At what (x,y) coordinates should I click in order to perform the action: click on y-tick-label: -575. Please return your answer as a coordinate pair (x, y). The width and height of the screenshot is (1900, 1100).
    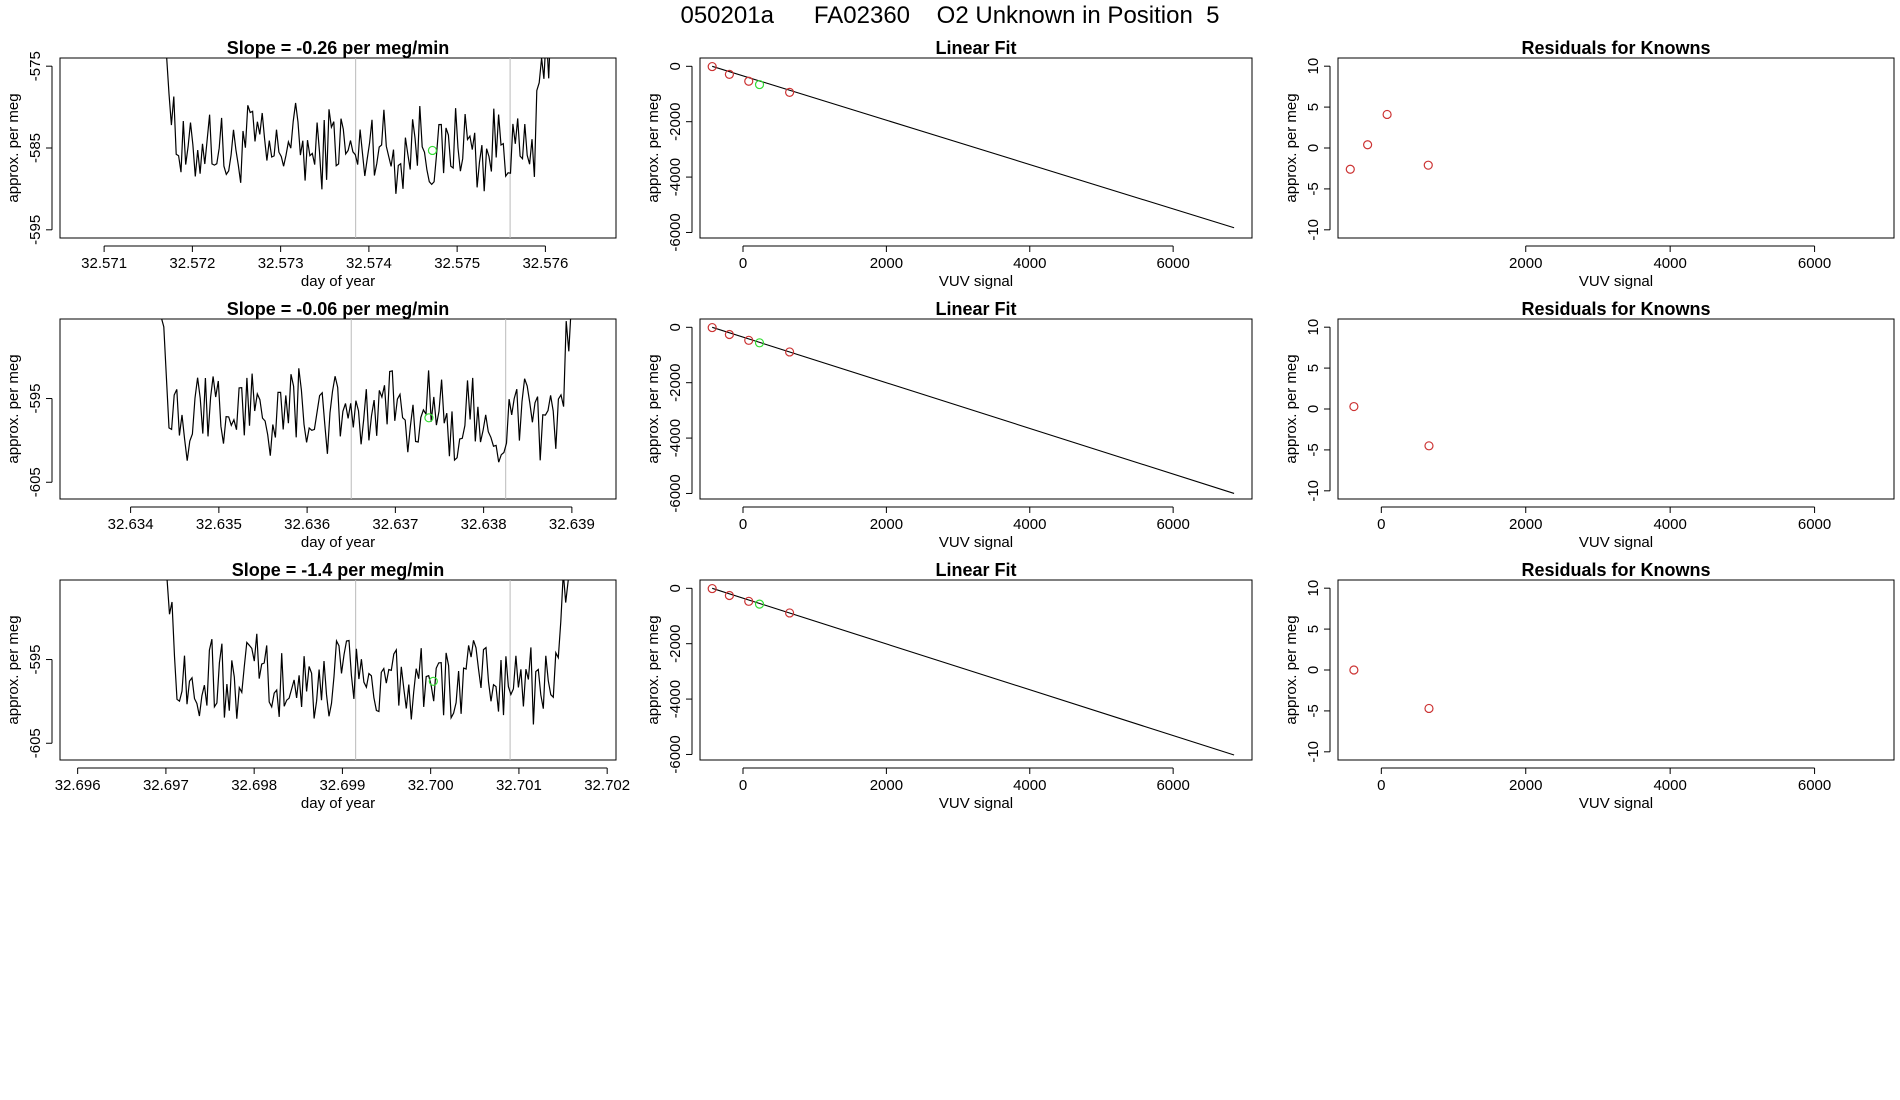
    Looking at the image, I should click on (35, 66).